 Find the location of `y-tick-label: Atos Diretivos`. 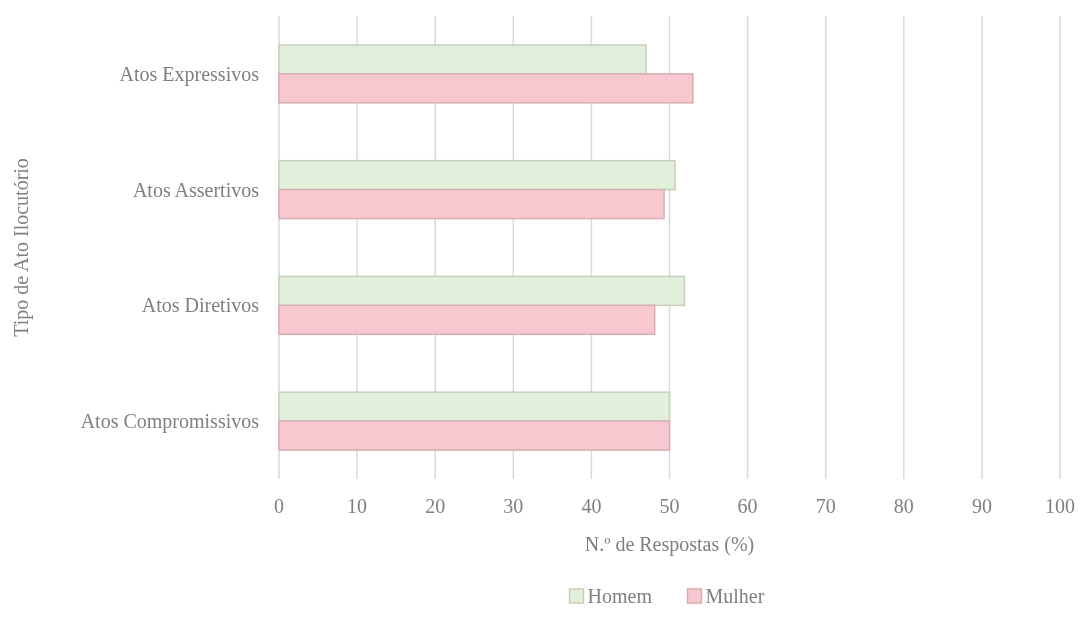

y-tick-label: Atos Diretivos is located at coordinates (200, 305).